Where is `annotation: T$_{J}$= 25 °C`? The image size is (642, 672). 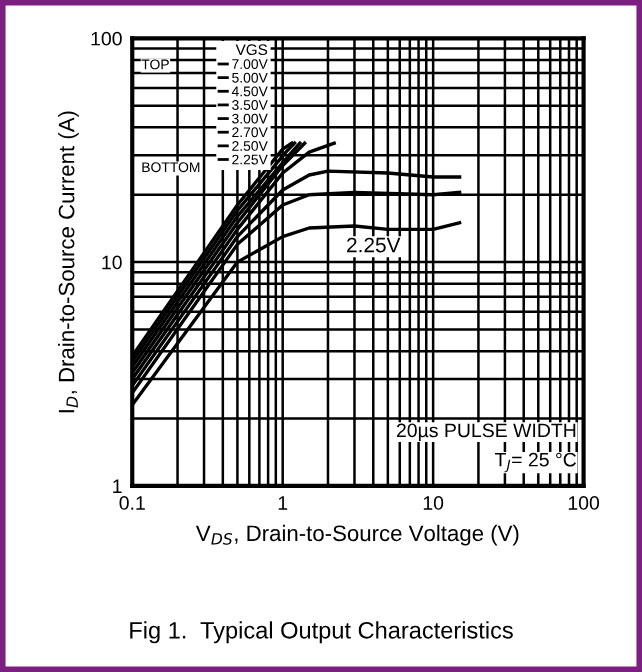
annotation: T$_{J}$= 25 °C is located at coordinates (536, 462).